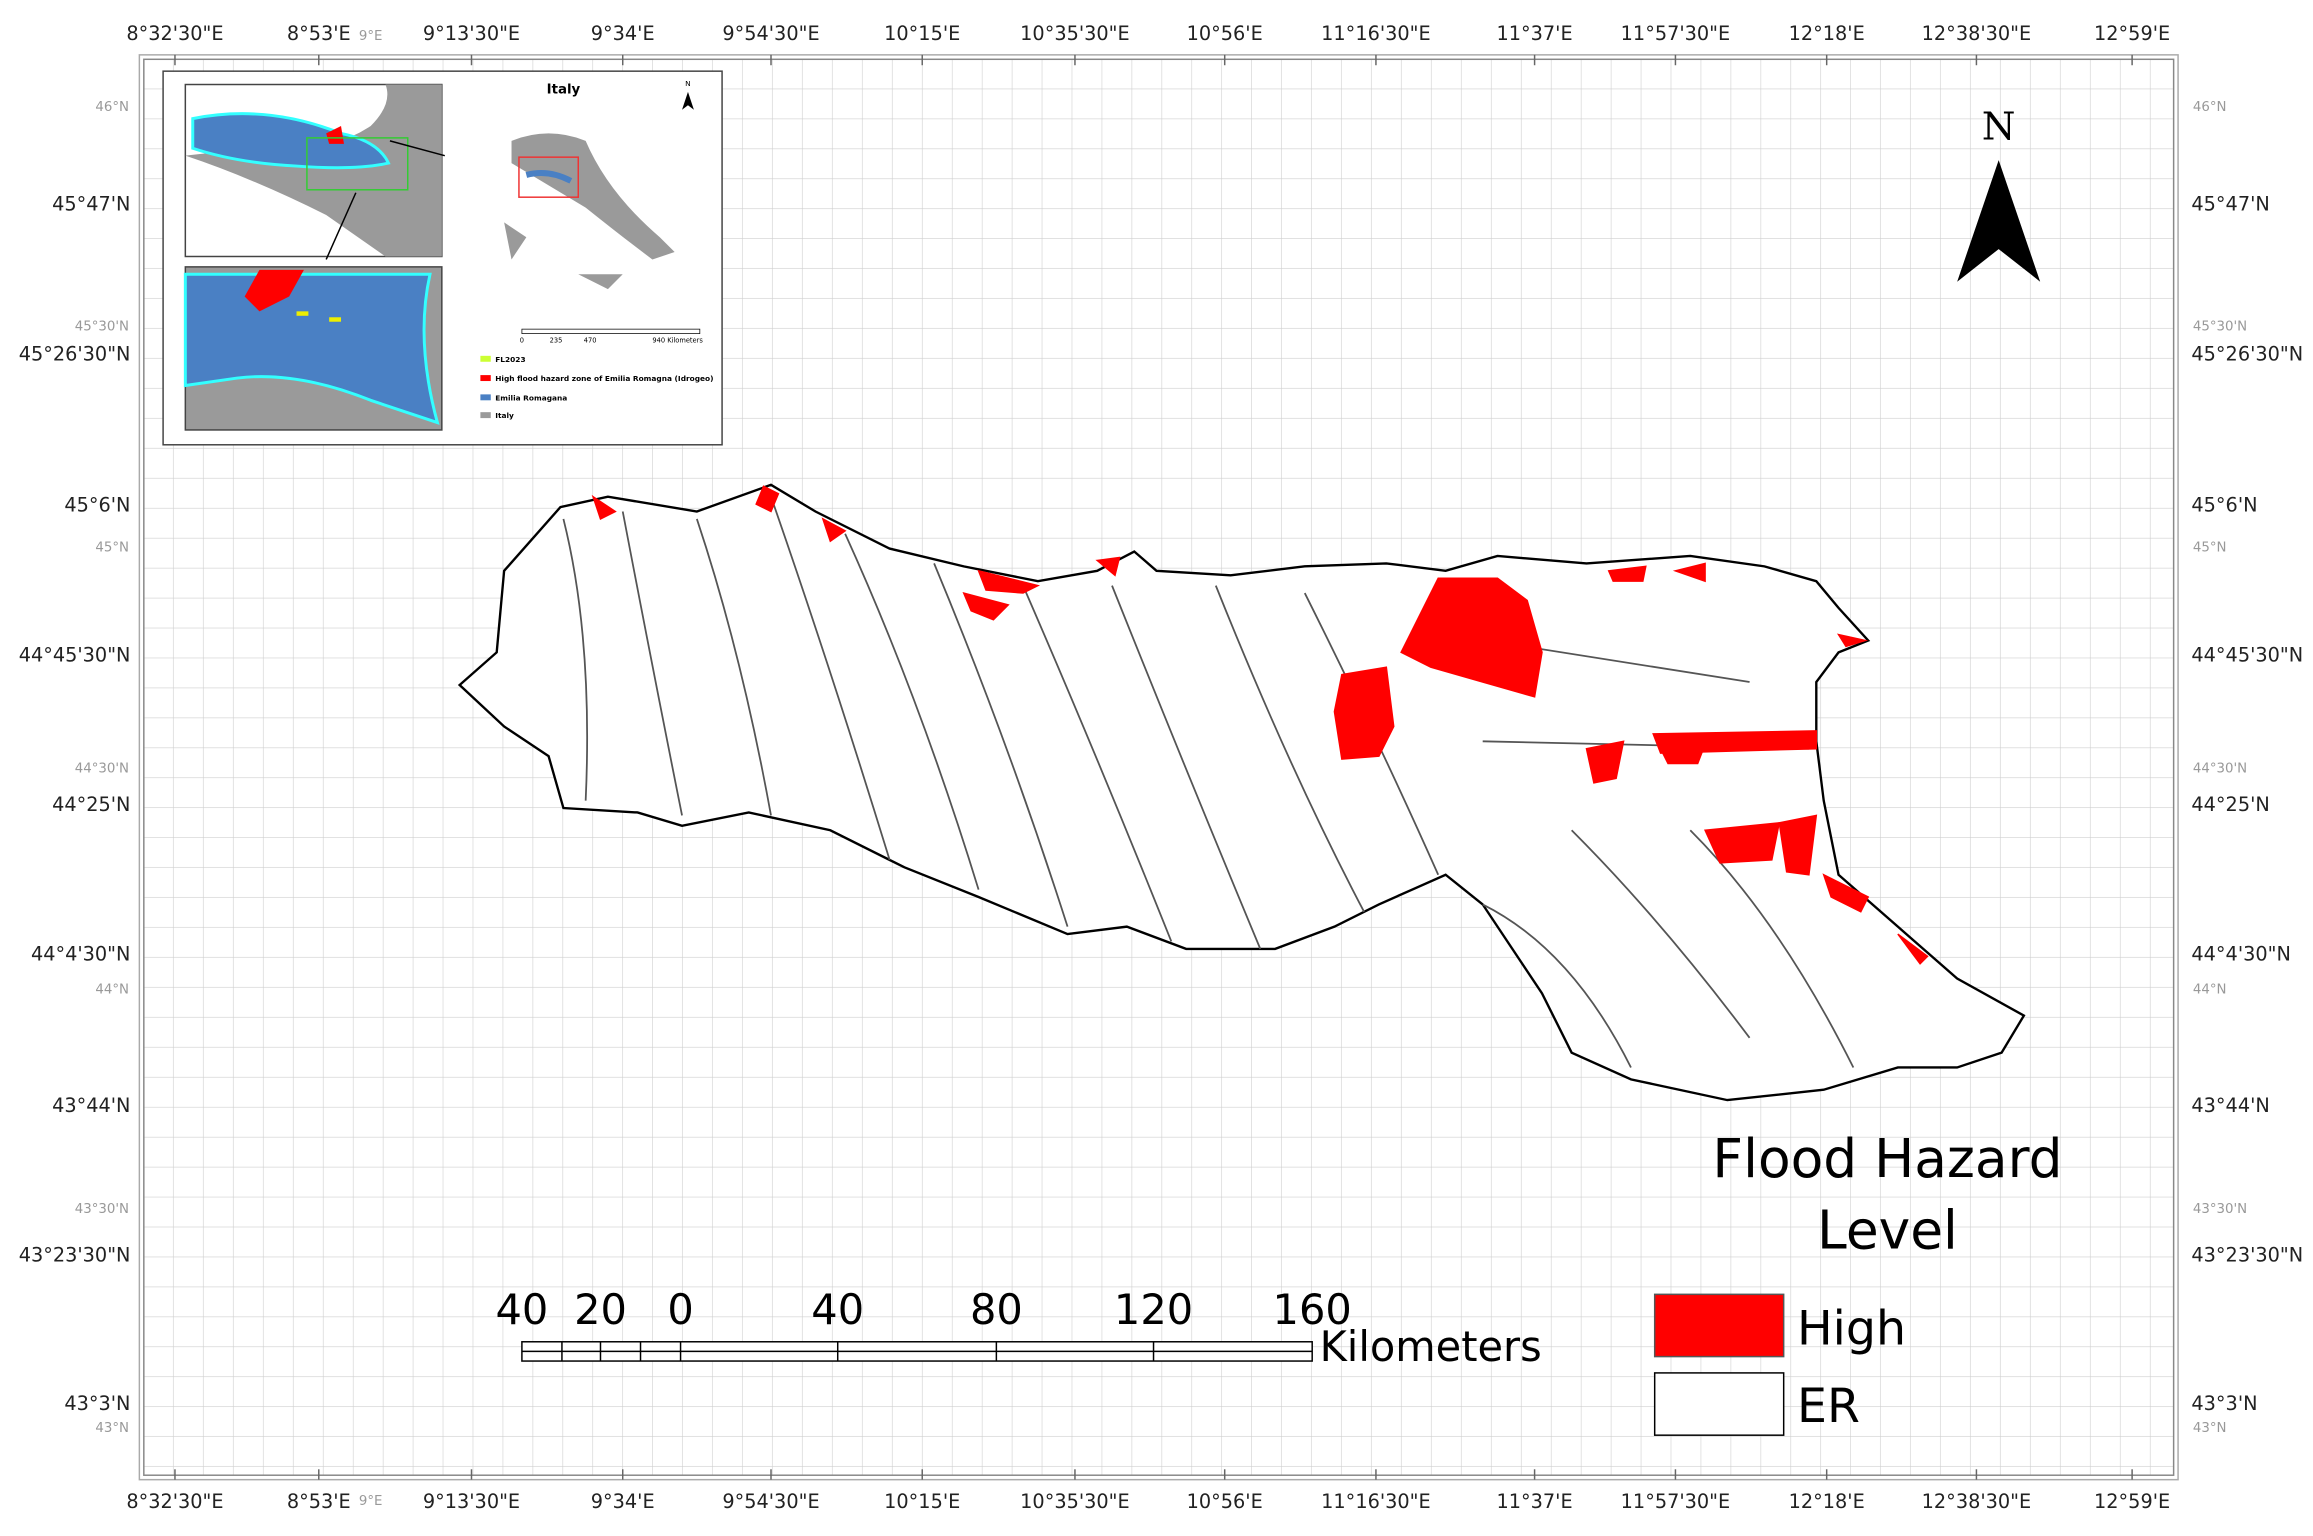  Describe the element at coordinates (1887, 1158) in the screenshot. I see `legend-title: Flood Hazard` at that location.